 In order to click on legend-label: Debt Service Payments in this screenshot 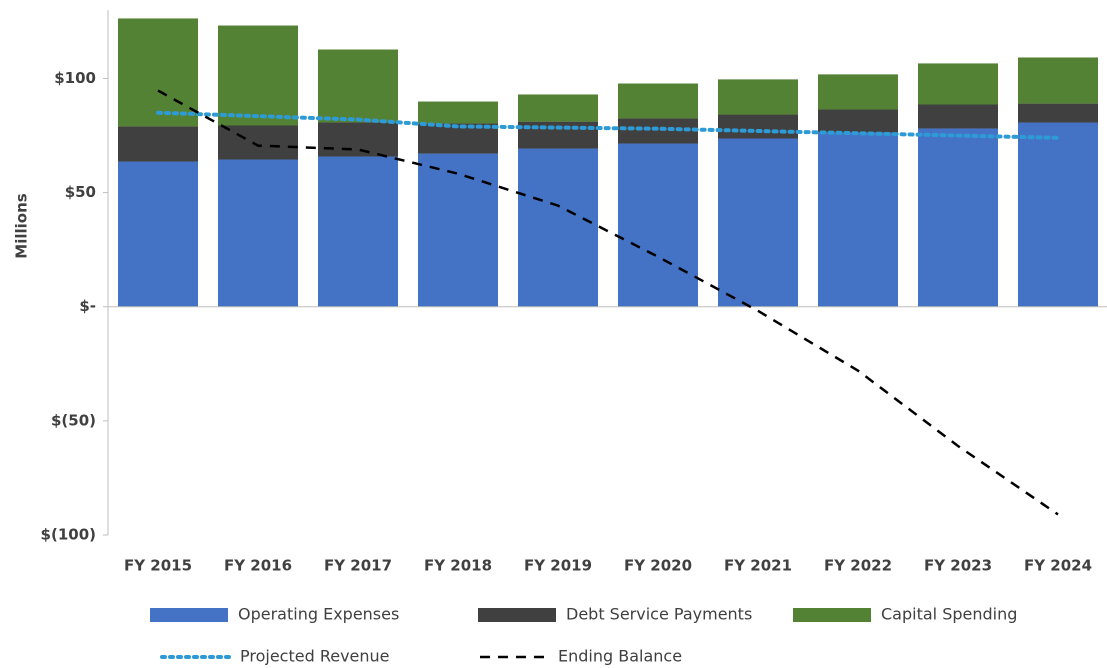, I will do `click(659, 614)`.